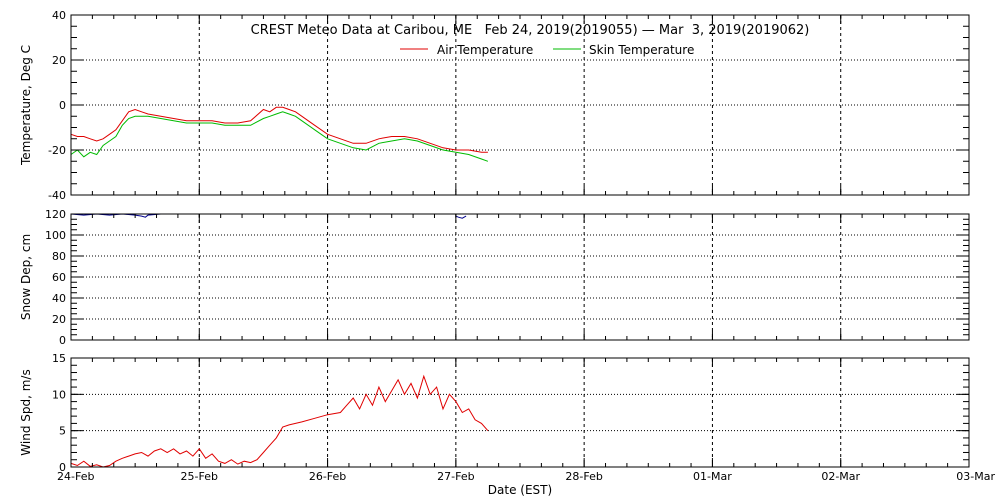 This screenshot has height=500, width=1000. What do you see at coordinates (59, 15) in the screenshot?
I see `temperature-y-tick-label: 40` at bounding box center [59, 15].